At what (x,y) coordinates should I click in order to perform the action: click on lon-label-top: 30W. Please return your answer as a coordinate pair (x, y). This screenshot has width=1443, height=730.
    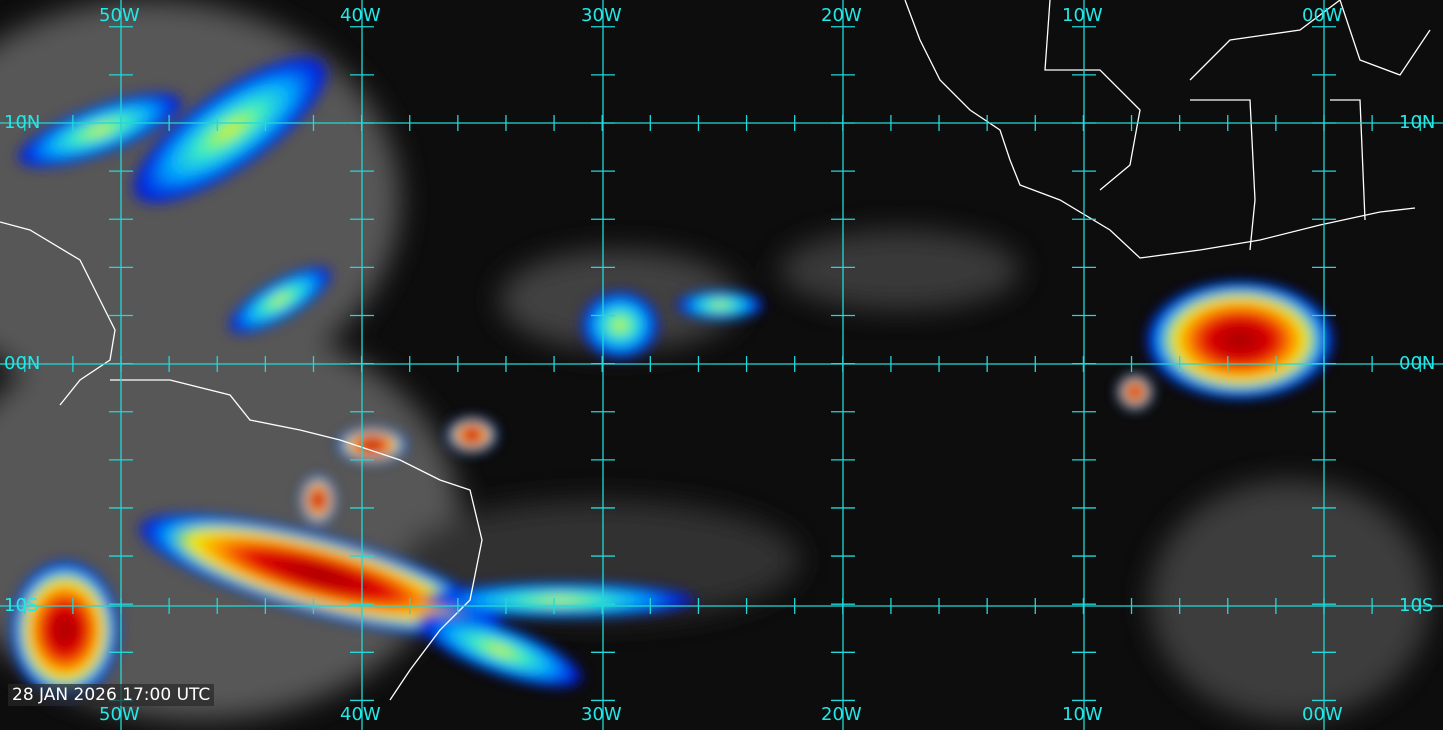
    Looking at the image, I should click on (601, 15).